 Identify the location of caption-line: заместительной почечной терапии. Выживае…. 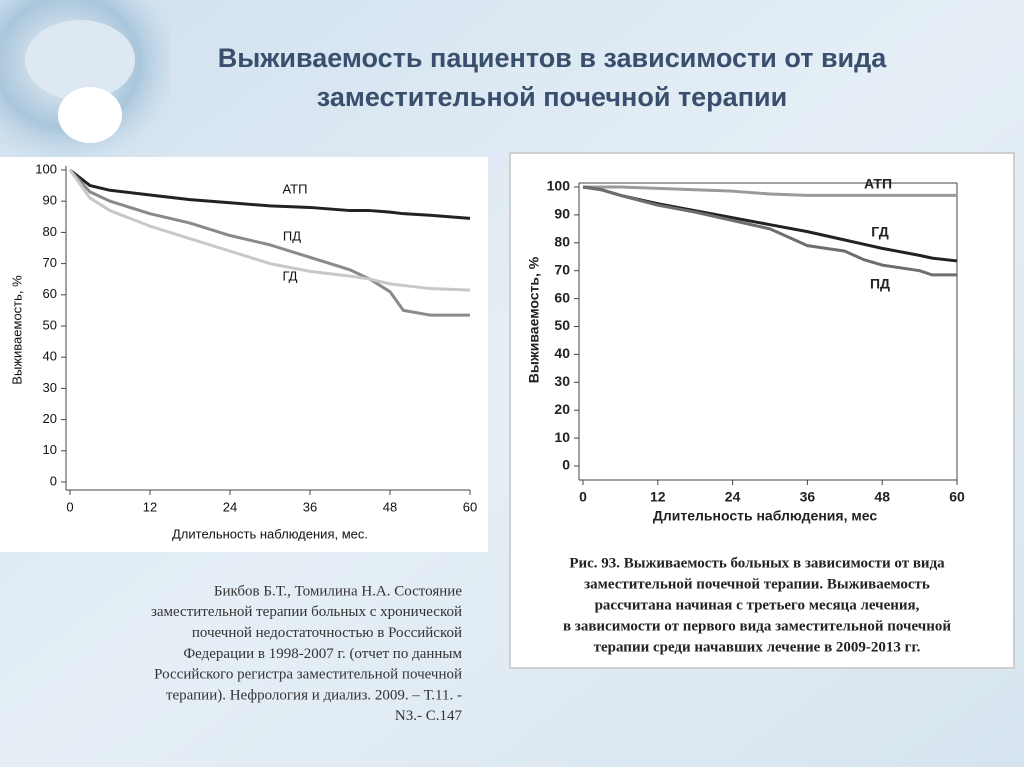
(757, 584).